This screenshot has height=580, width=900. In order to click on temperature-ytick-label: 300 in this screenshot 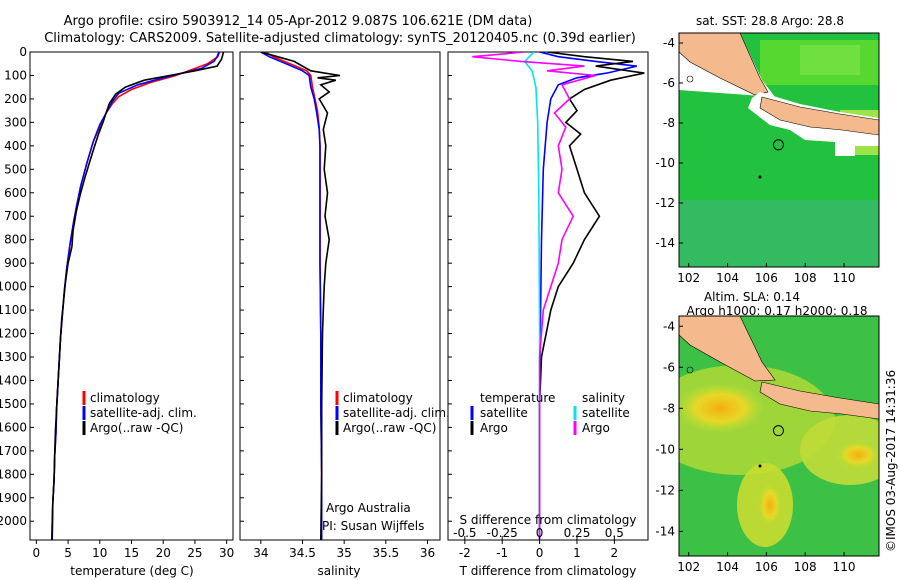, I will do `click(15, 122)`.